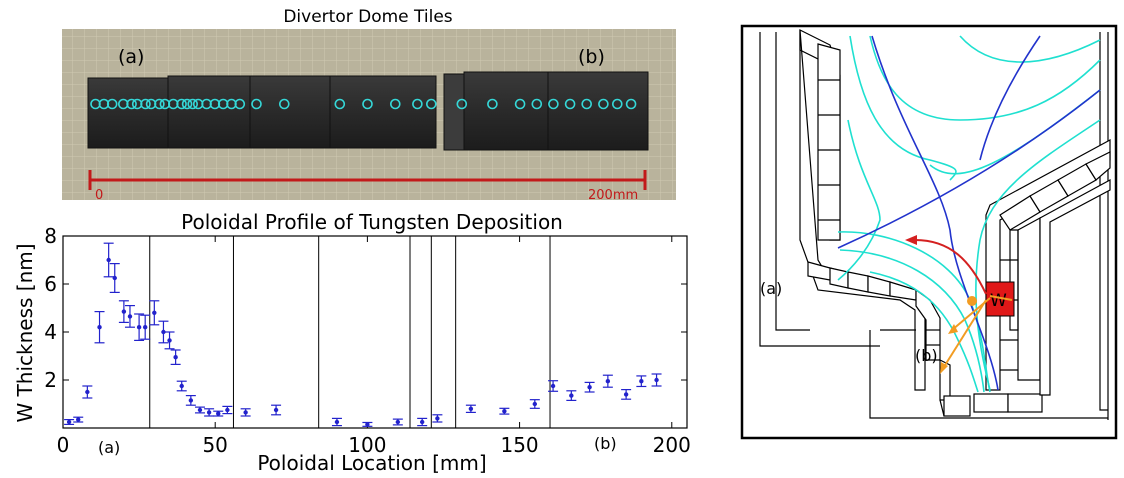 The height and width of the screenshot is (478, 1124). What do you see at coordinates (350, 332) in the screenshot?
I see `tile-boundaries` at bounding box center [350, 332].